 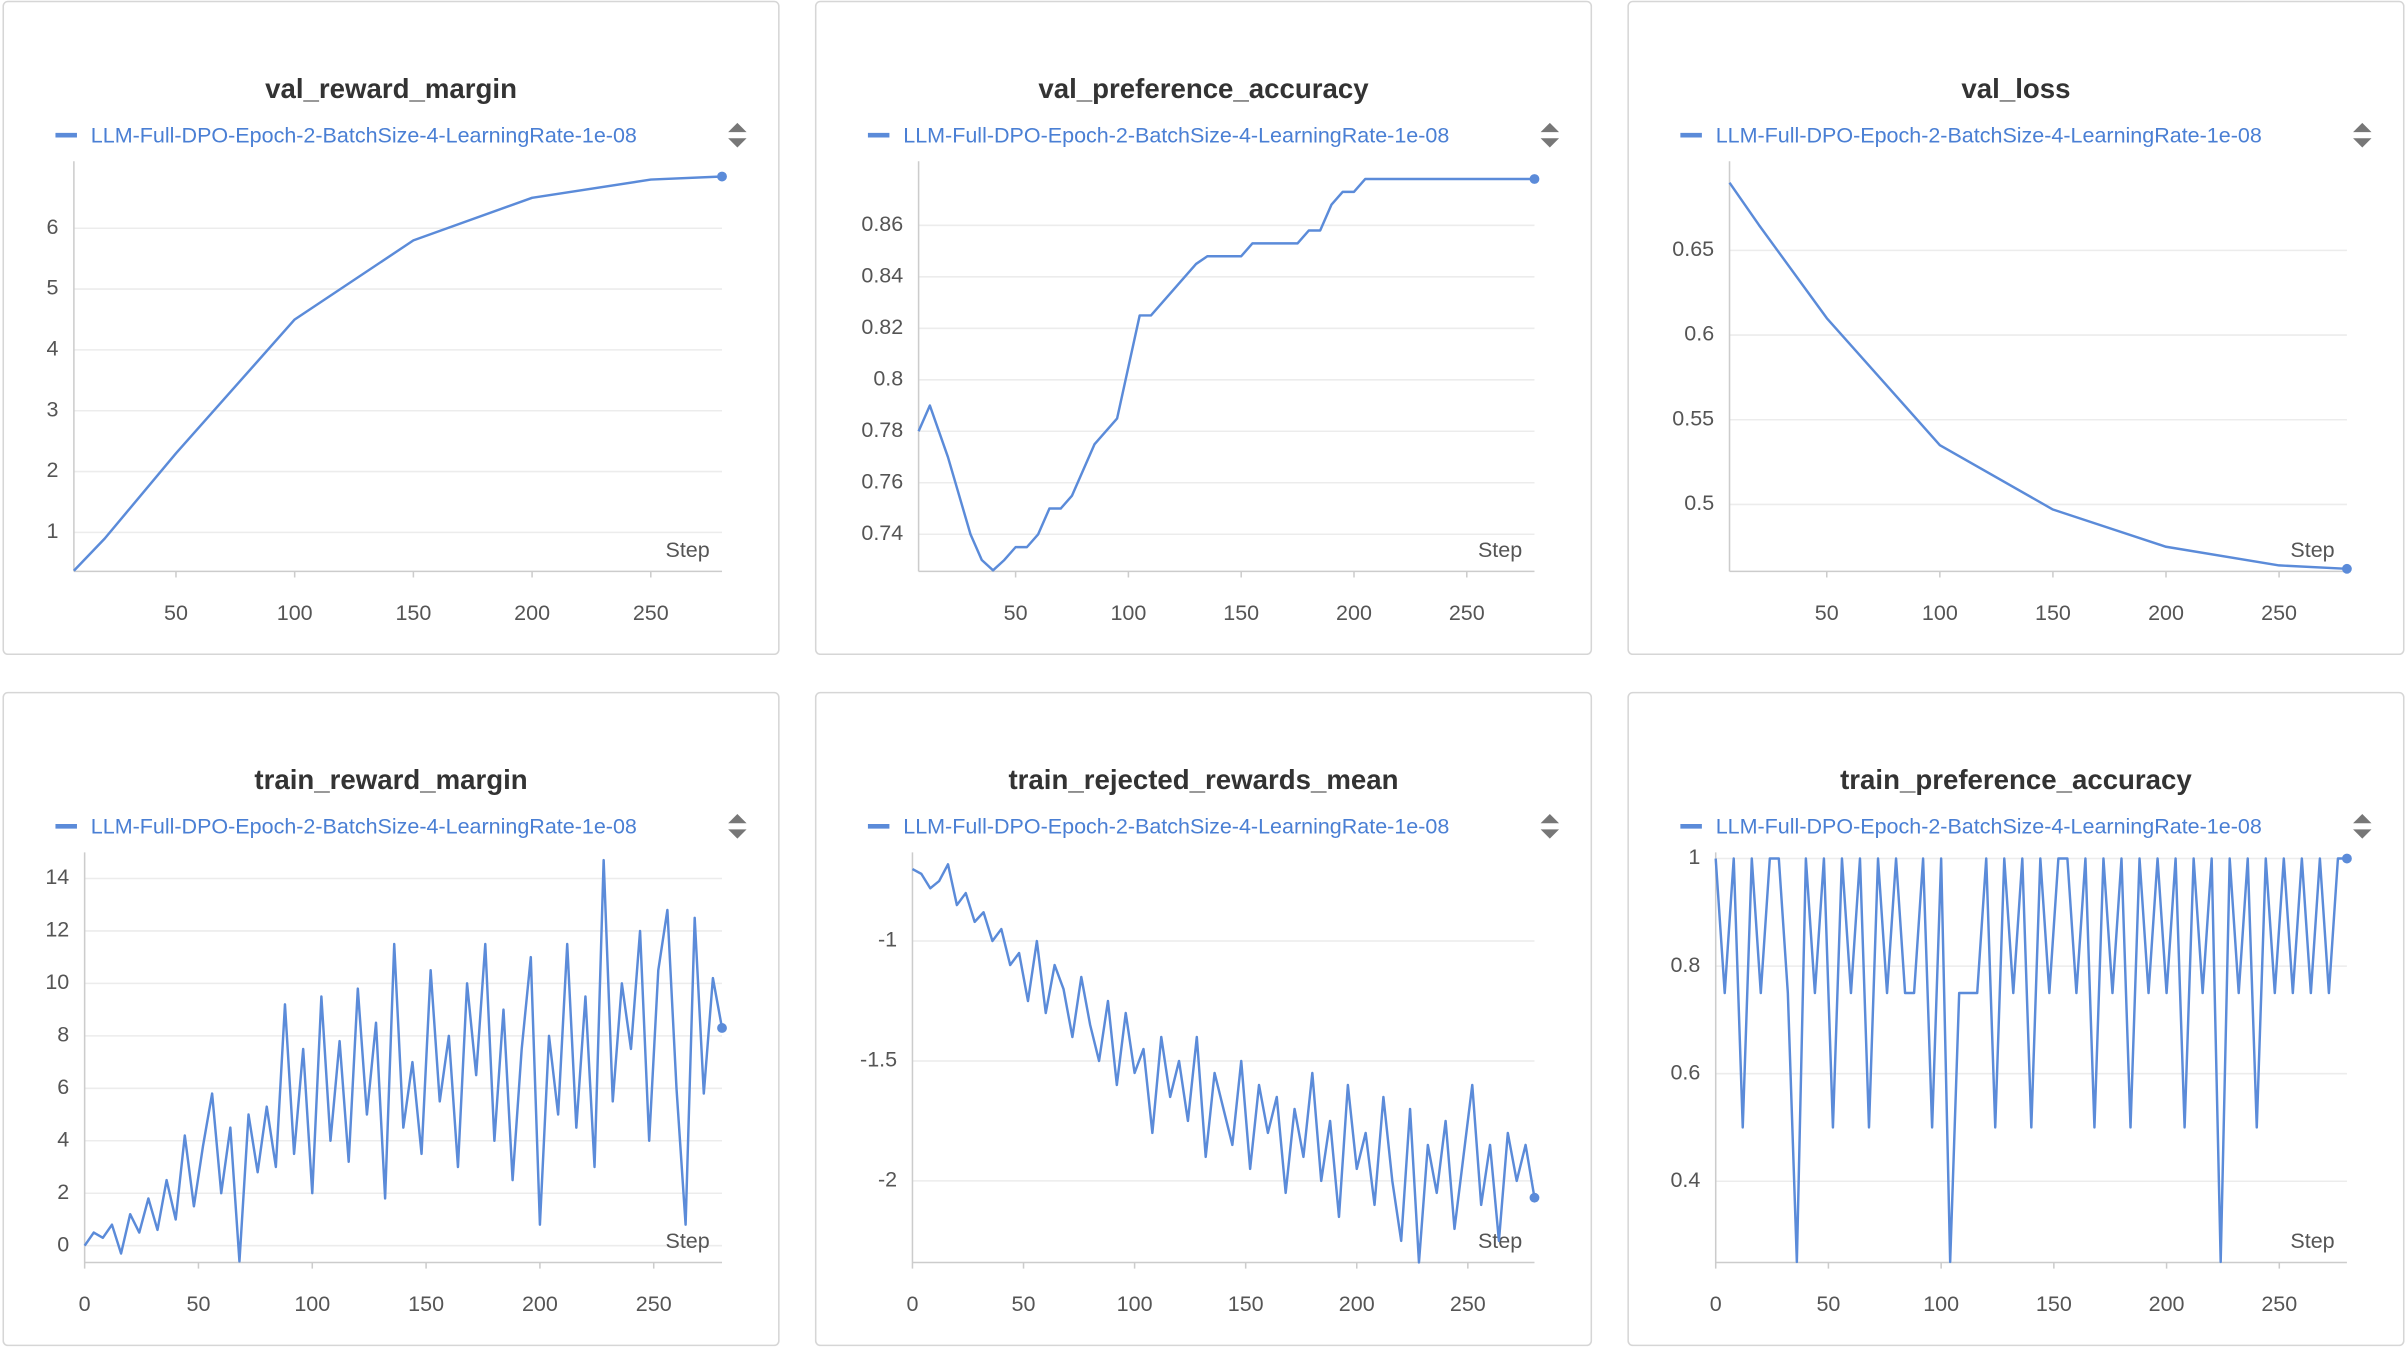 I want to click on y-tick-label: 0.82, so click(x=882, y=327).